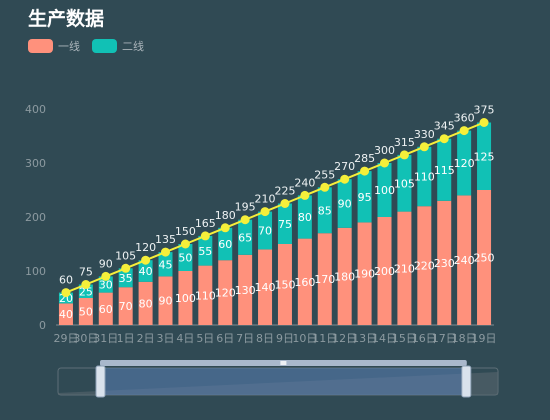 The width and height of the screenshot is (550, 420). I want to click on data-label-line2: 80, so click(305, 217).